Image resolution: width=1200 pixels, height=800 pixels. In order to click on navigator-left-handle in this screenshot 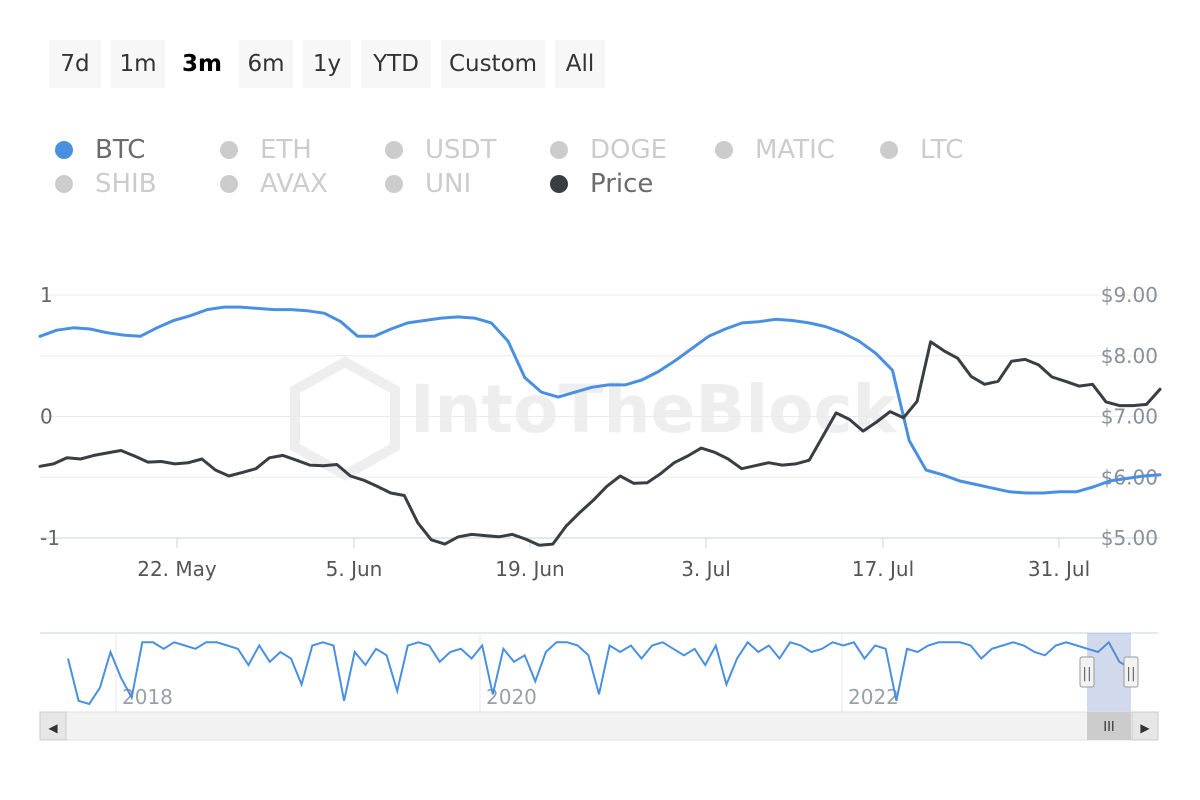, I will do `click(1087, 672)`.